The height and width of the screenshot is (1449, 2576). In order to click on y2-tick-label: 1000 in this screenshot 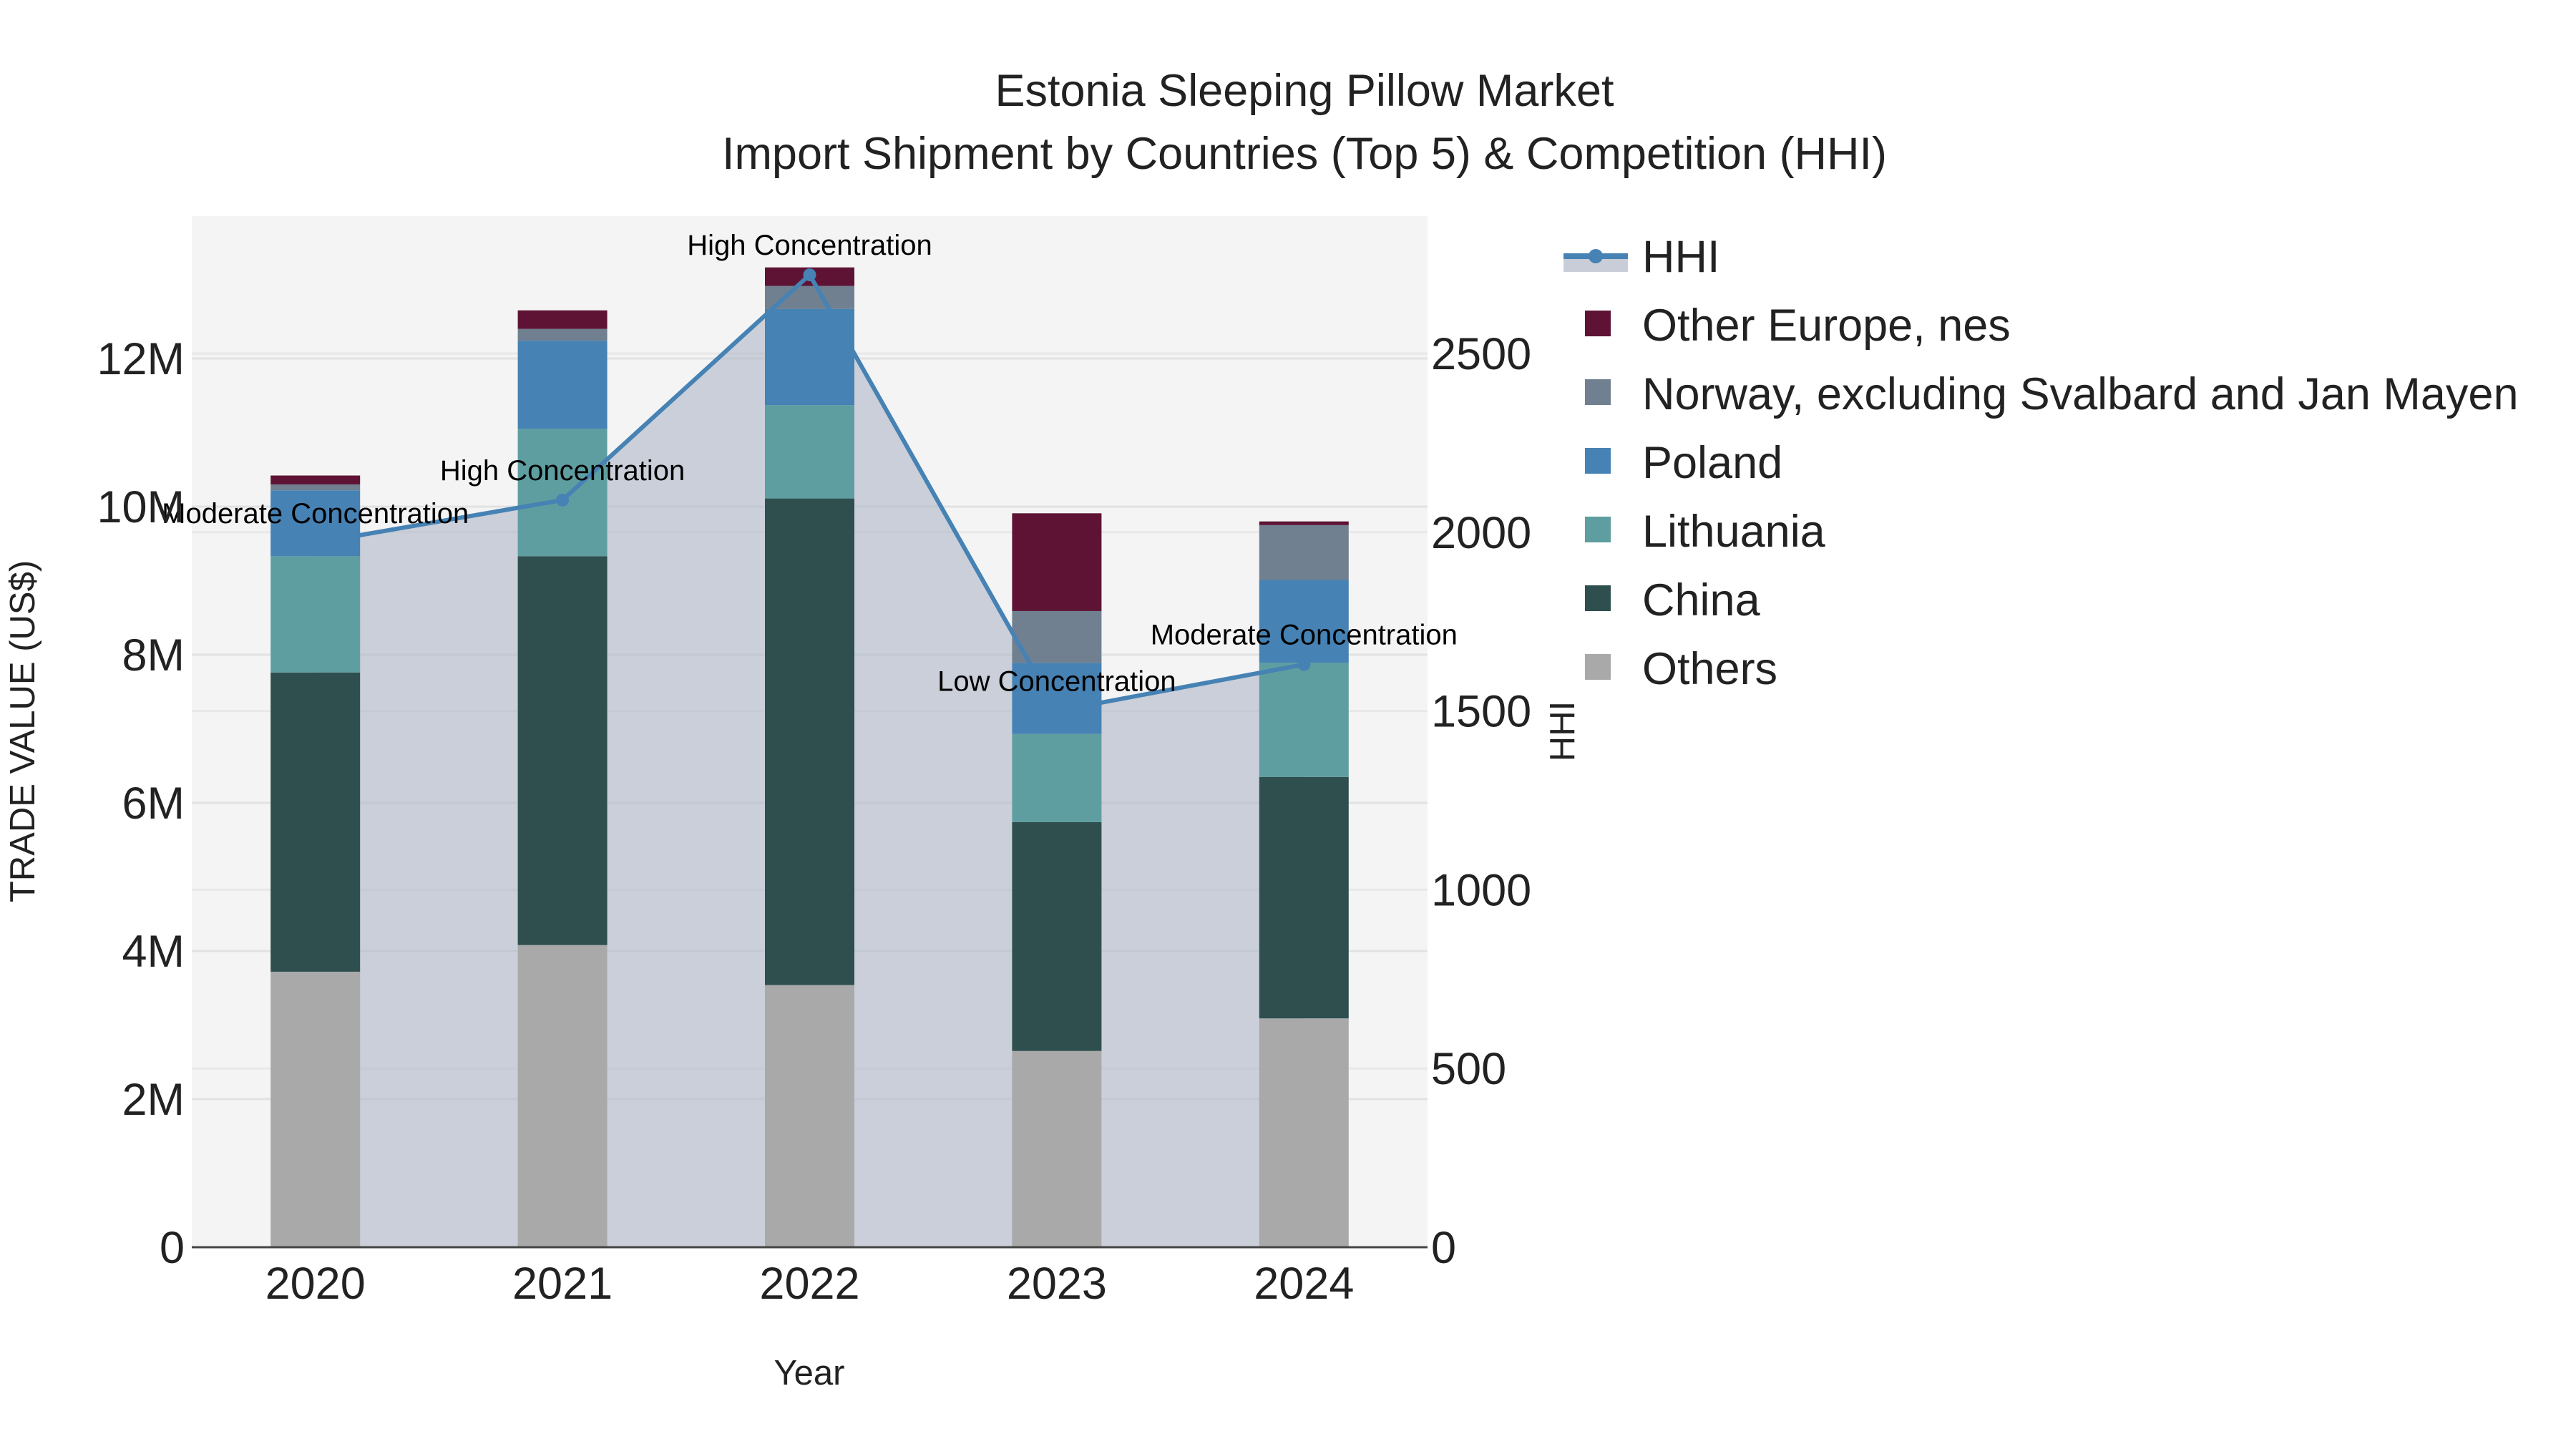, I will do `click(1481, 890)`.